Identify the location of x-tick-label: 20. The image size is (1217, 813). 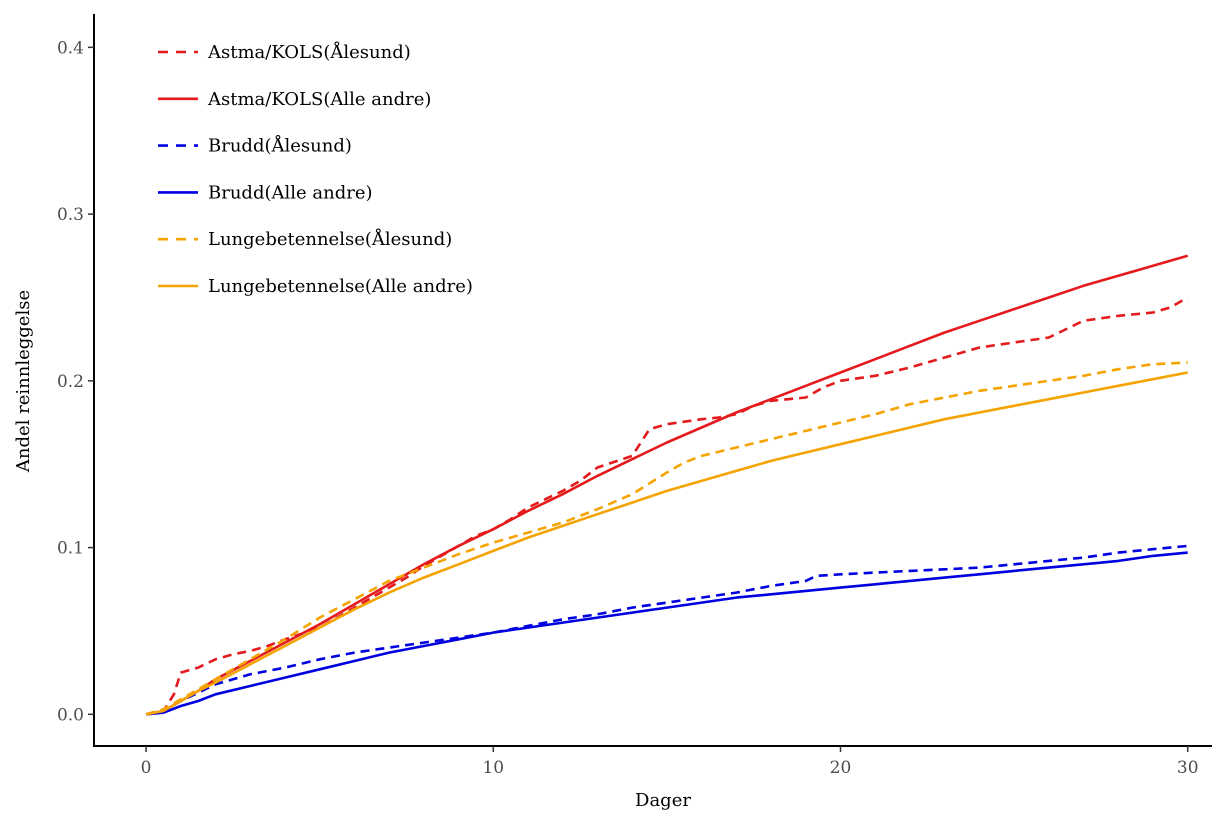
(841, 768).